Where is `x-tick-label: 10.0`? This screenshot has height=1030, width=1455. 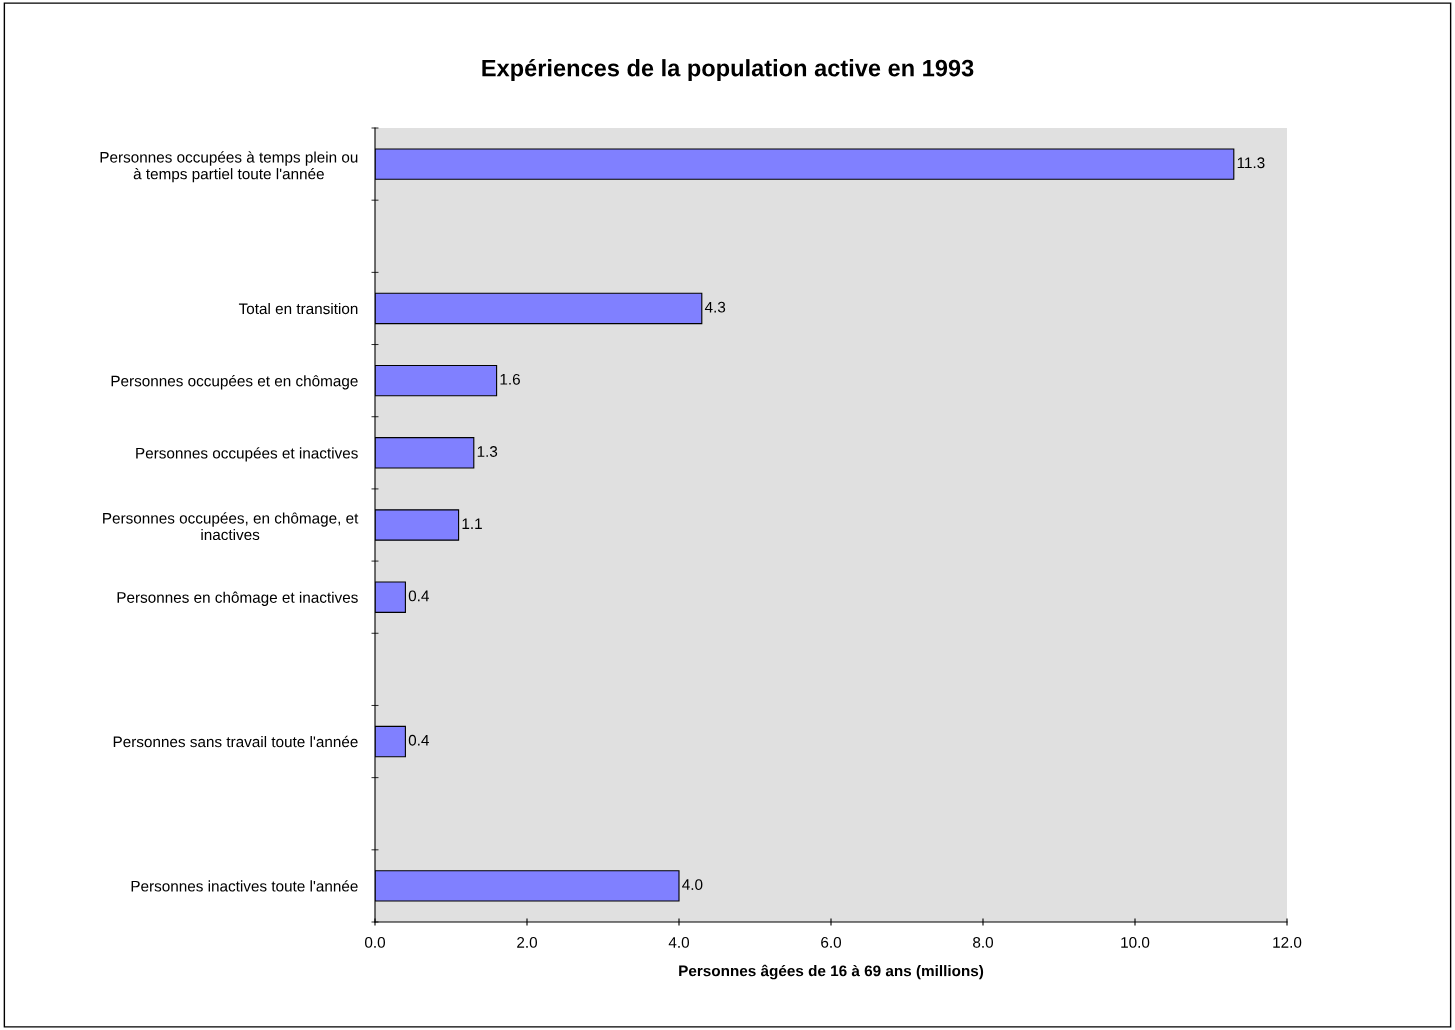
x-tick-label: 10.0 is located at coordinates (1135, 942).